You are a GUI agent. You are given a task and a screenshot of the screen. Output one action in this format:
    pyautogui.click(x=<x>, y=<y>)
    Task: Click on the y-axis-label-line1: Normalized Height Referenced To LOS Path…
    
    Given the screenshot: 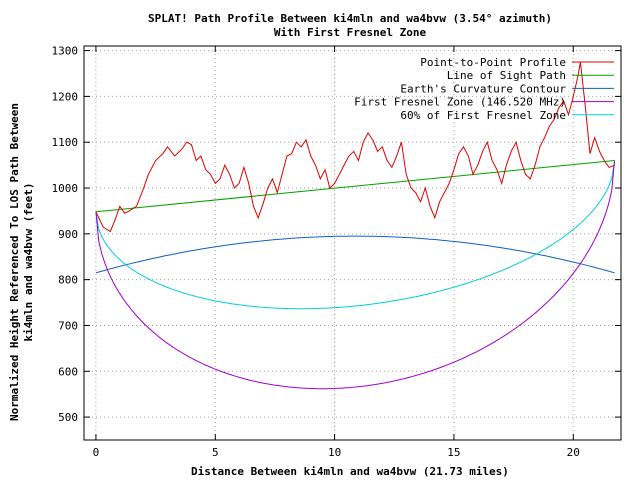 What is the action you would take?
    pyautogui.click(x=14, y=262)
    